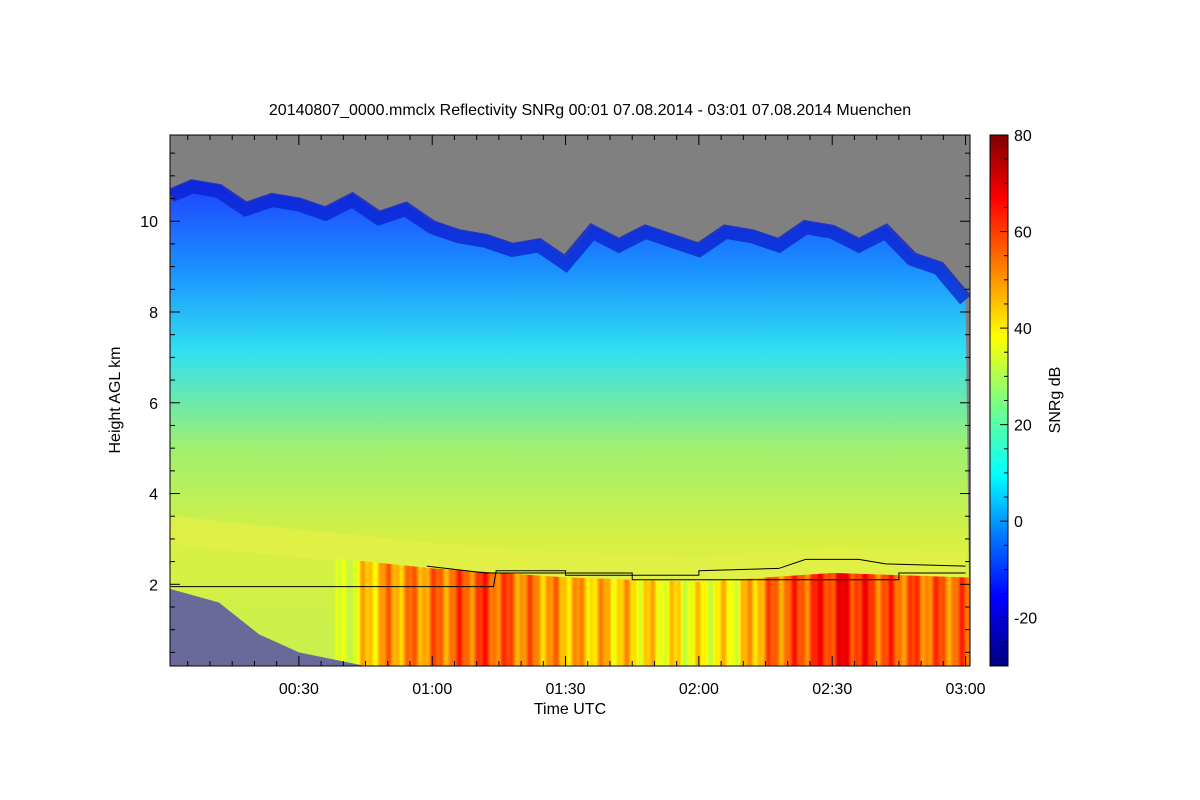 This screenshot has height=800, width=1200. I want to click on colorbar-axis: -20 0 20 40 60 80, so click(1018, 397).